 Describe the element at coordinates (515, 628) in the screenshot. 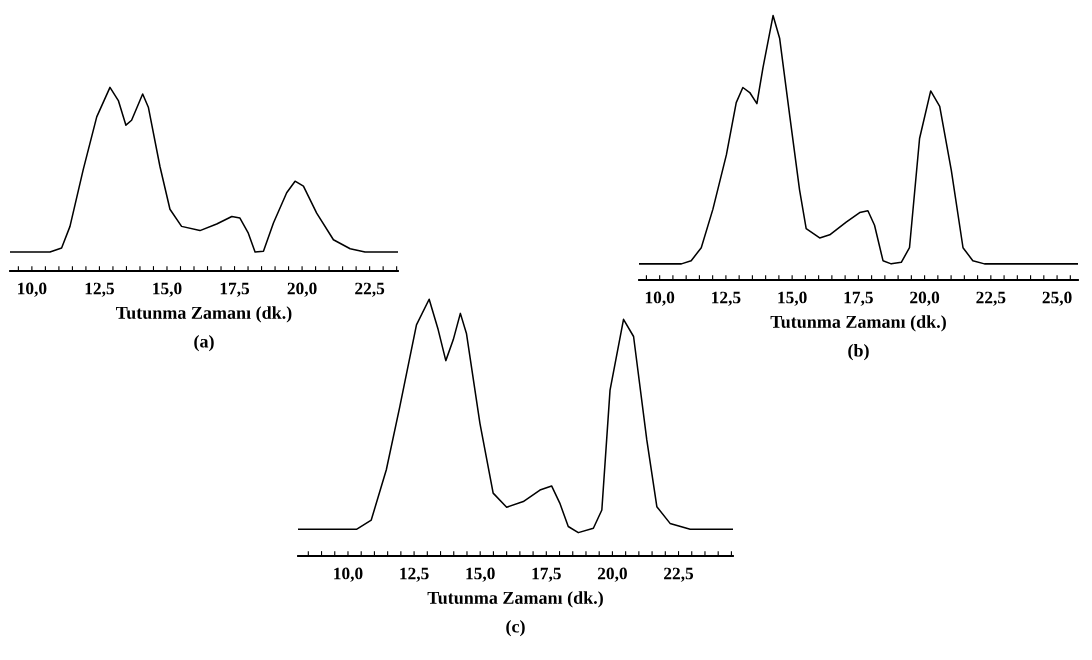

I see `text: (c)` at that location.